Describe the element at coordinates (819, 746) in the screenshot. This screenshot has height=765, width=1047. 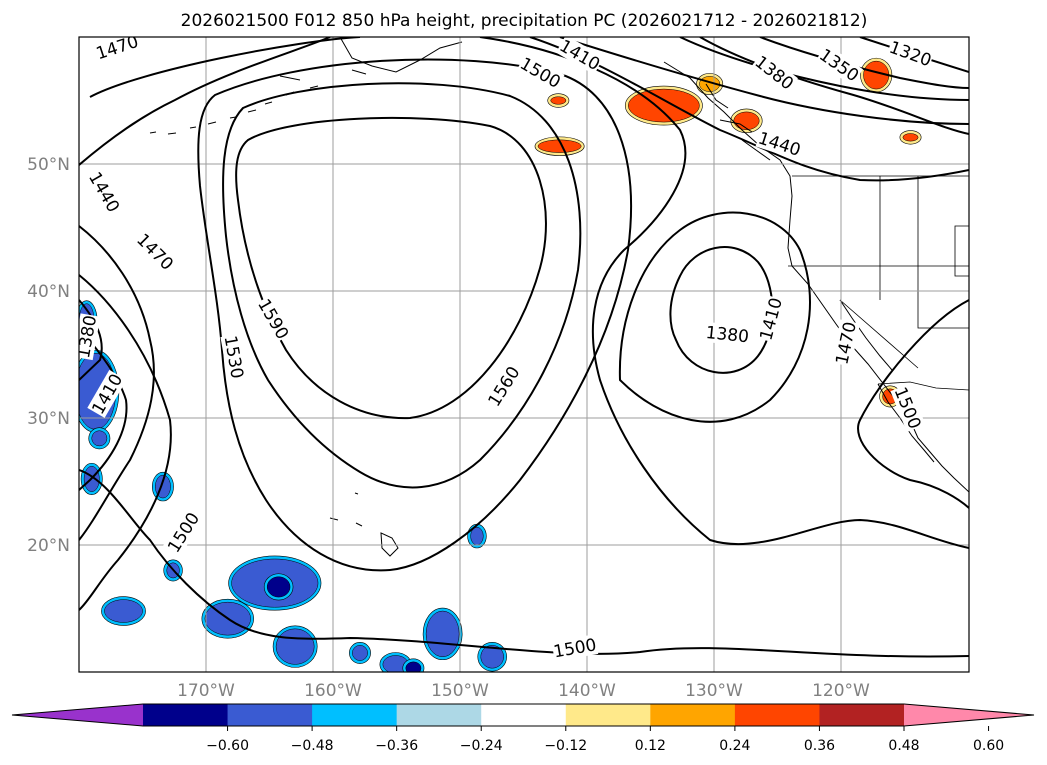
I see `colorbar-tick-label: 0.36` at that location.